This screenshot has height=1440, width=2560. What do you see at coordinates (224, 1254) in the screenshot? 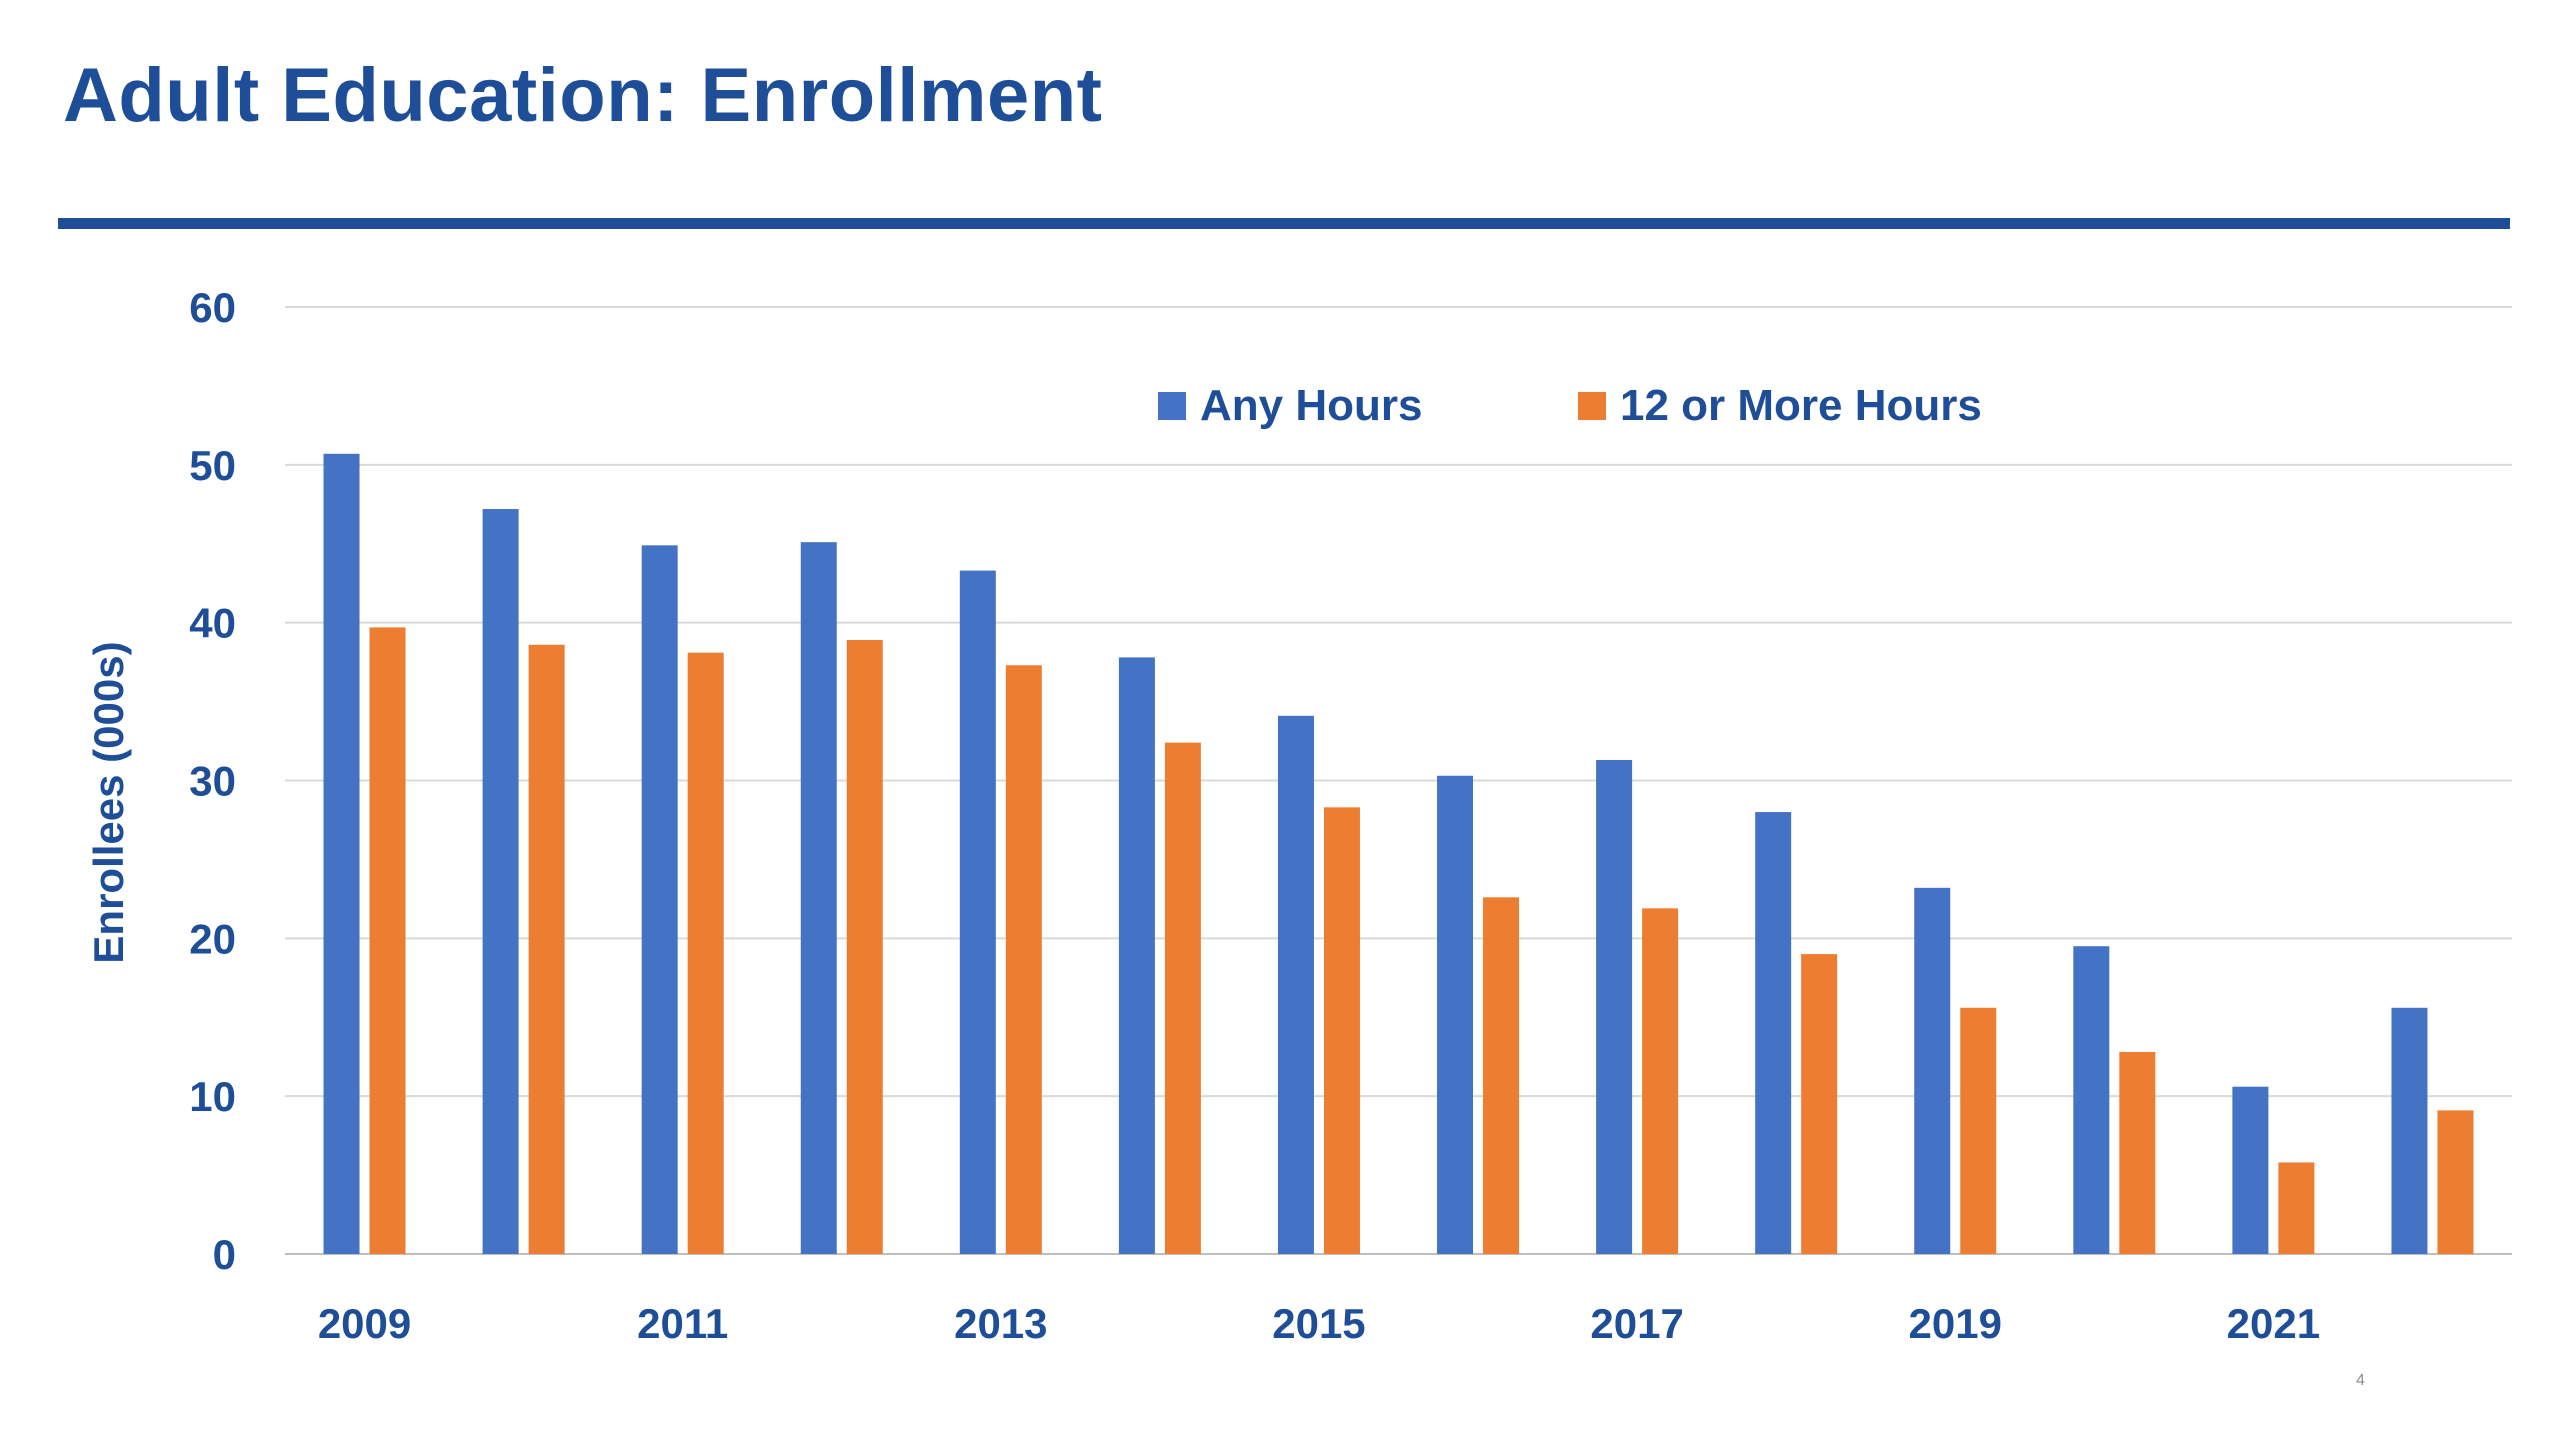
I see `y-tick-label: 0` at bounding box center [224, 1254].